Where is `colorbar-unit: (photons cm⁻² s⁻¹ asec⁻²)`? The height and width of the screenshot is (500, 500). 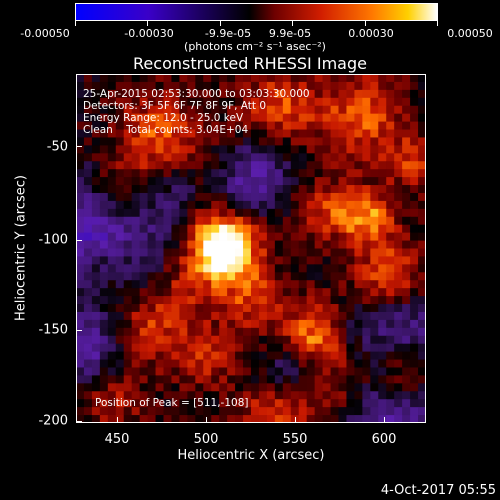
colorbar-unit: (photons cm⁻² s⁻¹ asec⁻²) is located at coordinates (255, 46).